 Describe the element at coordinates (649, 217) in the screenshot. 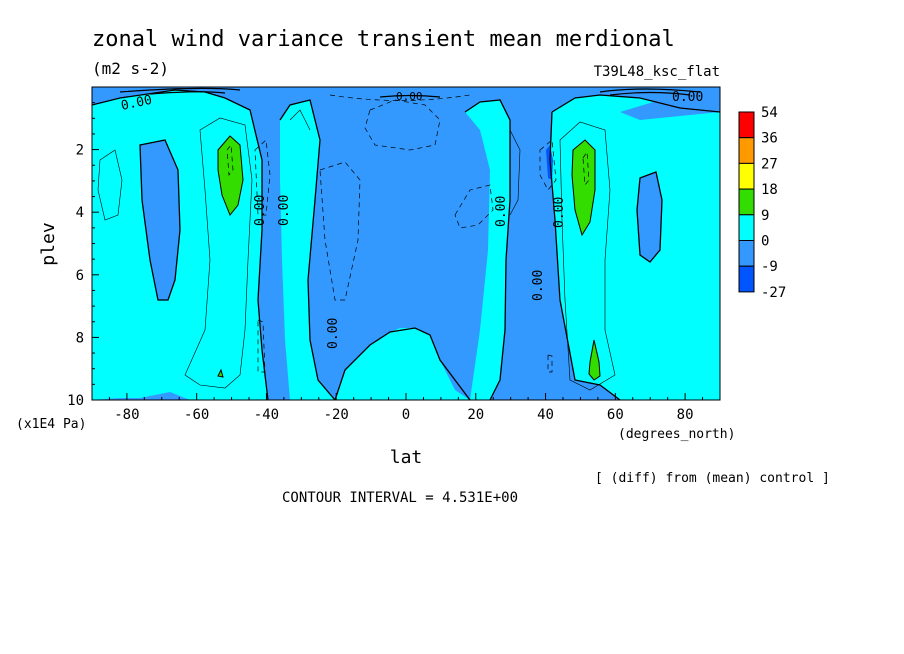

I see `pocket-north-polar` at that location.